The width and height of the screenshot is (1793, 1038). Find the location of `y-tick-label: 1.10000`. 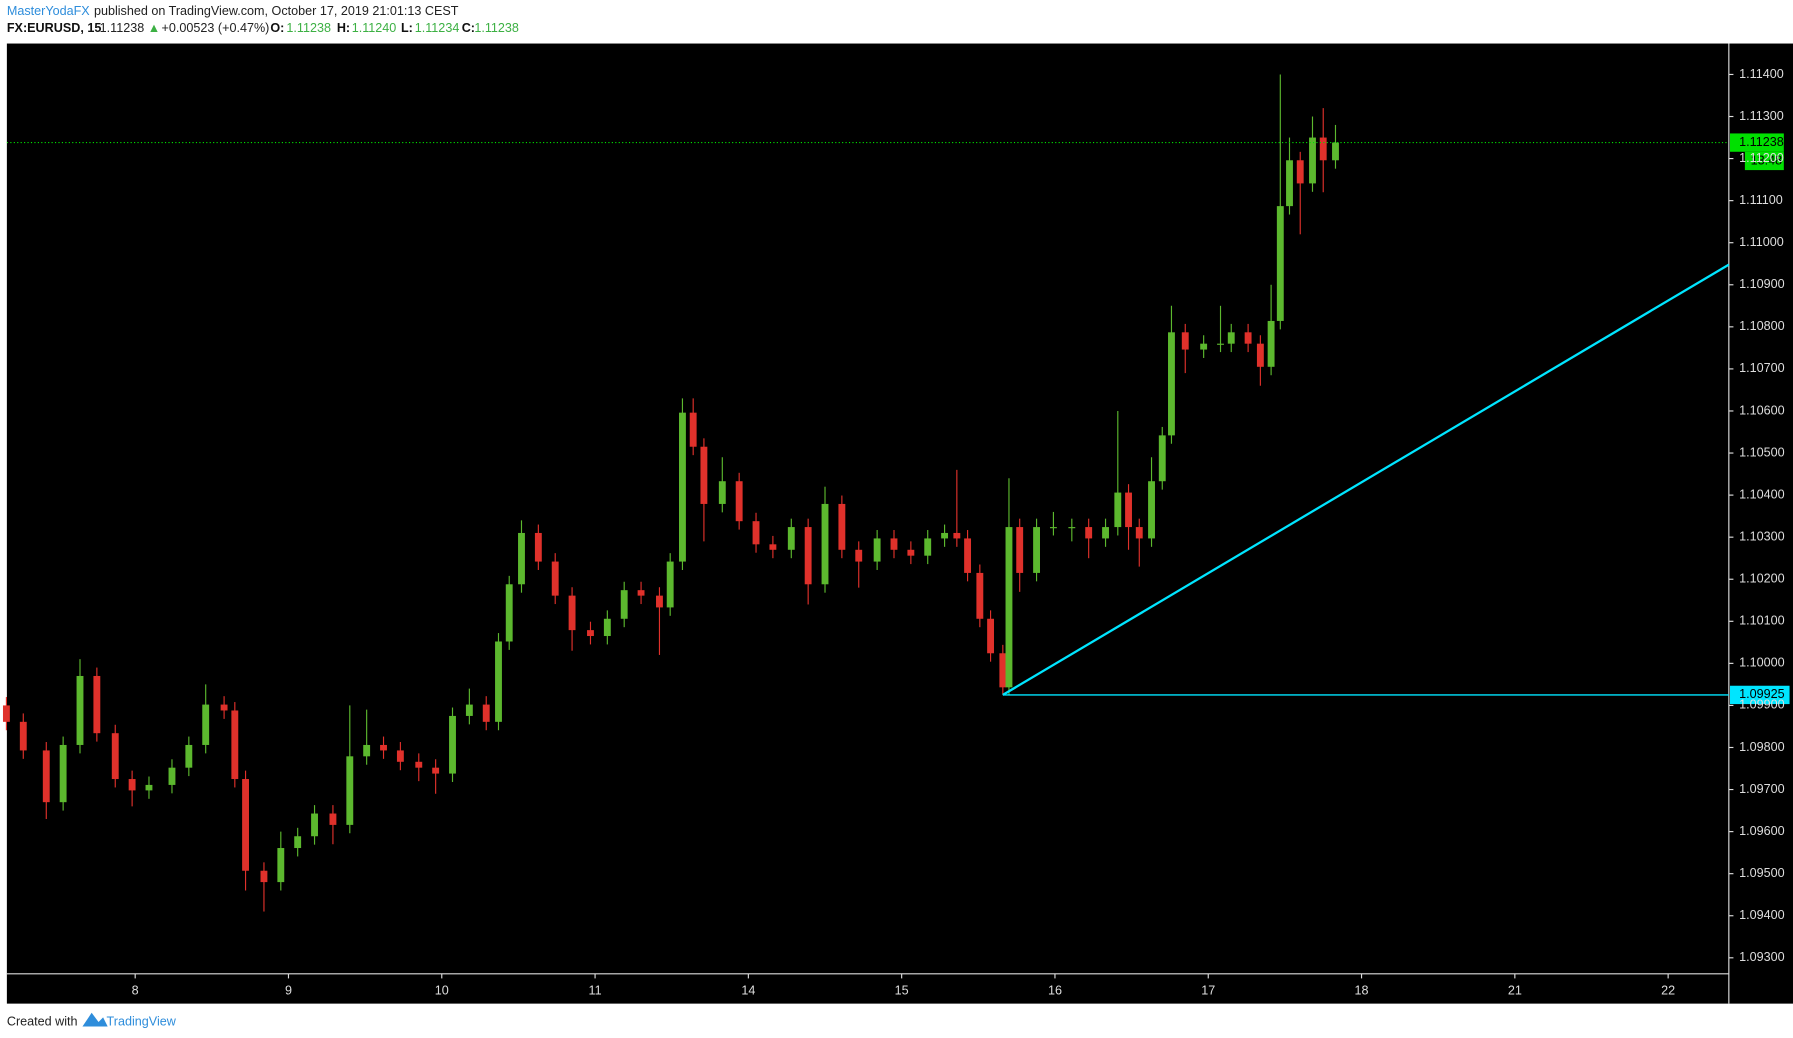

y-tick-label: 1.10000 is located at coordinates (1762, 663).